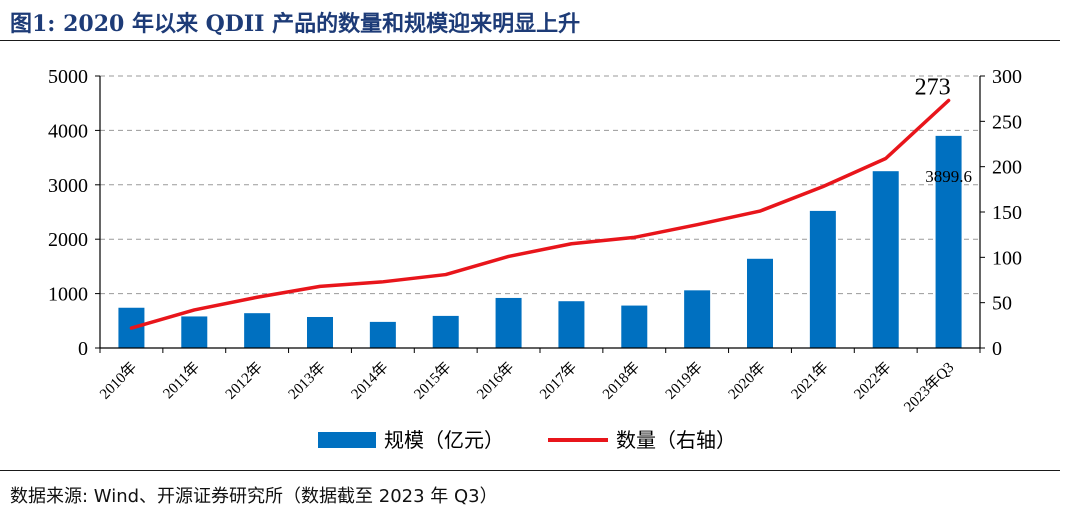  I want to click on x-tick-label: 2023年Q3, so click(929, 387).